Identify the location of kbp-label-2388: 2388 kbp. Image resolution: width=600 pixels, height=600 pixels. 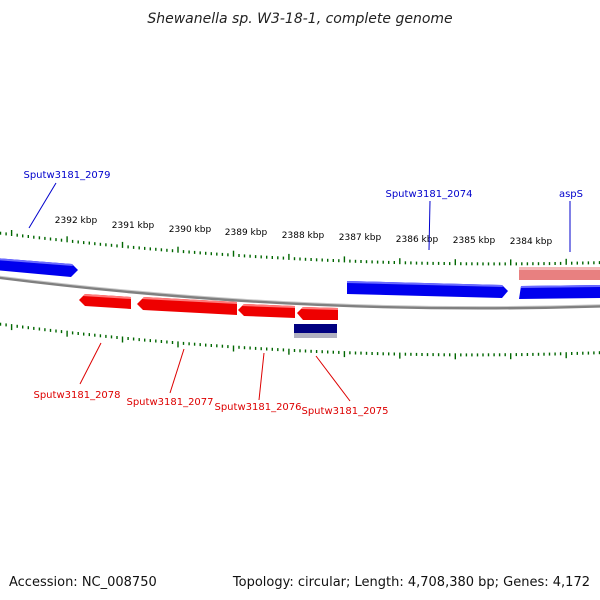
(303, 236).